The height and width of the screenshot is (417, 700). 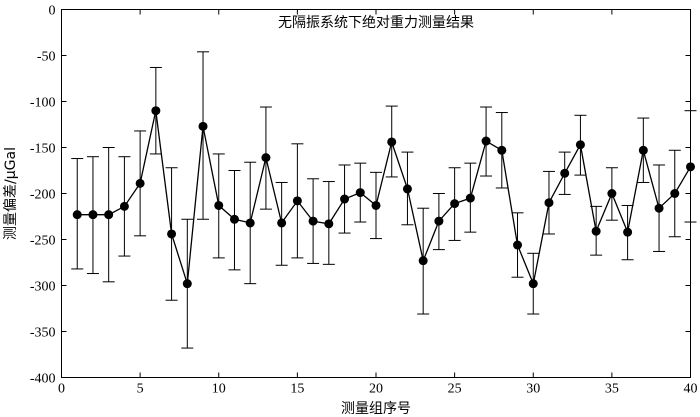 I want to click on x-tick-label: 40, so click(x=691, y=389).